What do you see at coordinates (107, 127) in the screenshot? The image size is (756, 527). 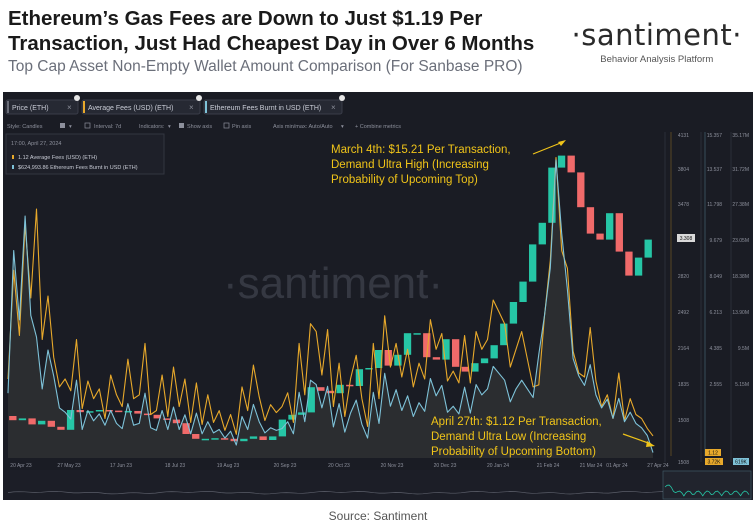 I see `interval-select: Interval: 7d` at bounding box center [107, 127].